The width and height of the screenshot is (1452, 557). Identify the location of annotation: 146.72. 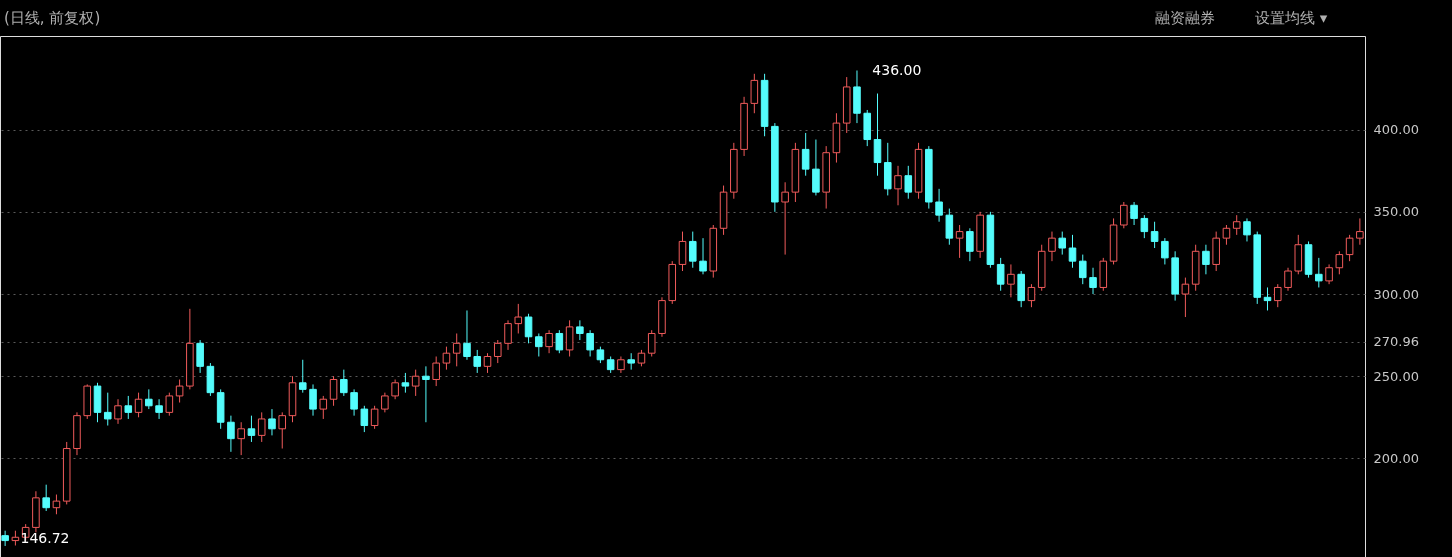
(45, 537).